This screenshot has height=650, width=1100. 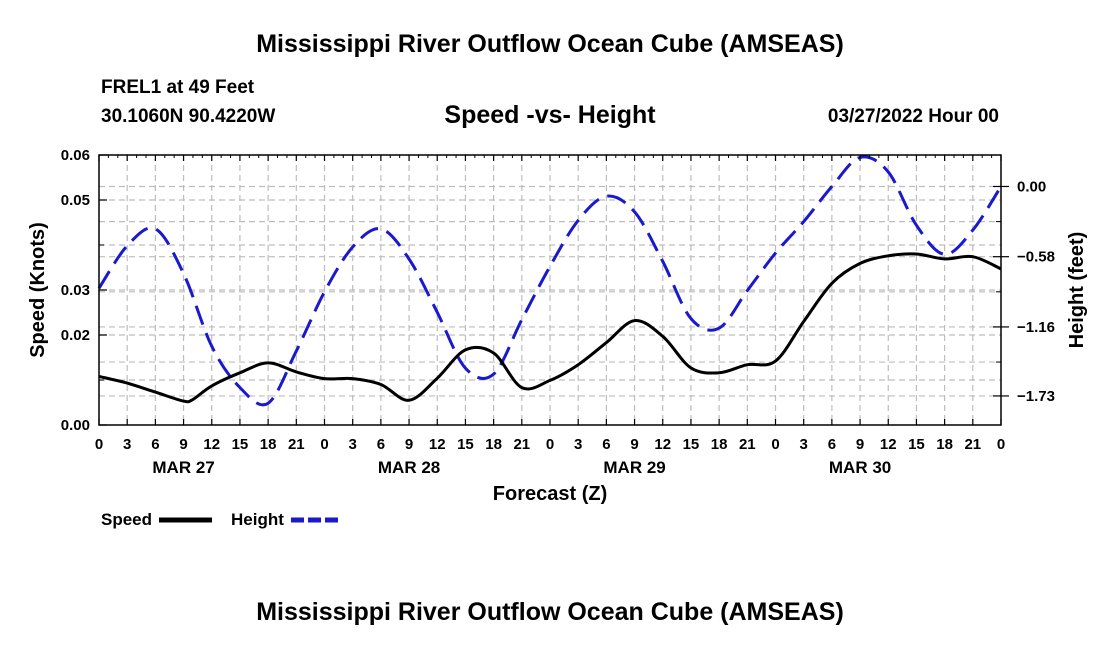 I want to click on y-tick-label: 0.06, so click(x=75, y=155).